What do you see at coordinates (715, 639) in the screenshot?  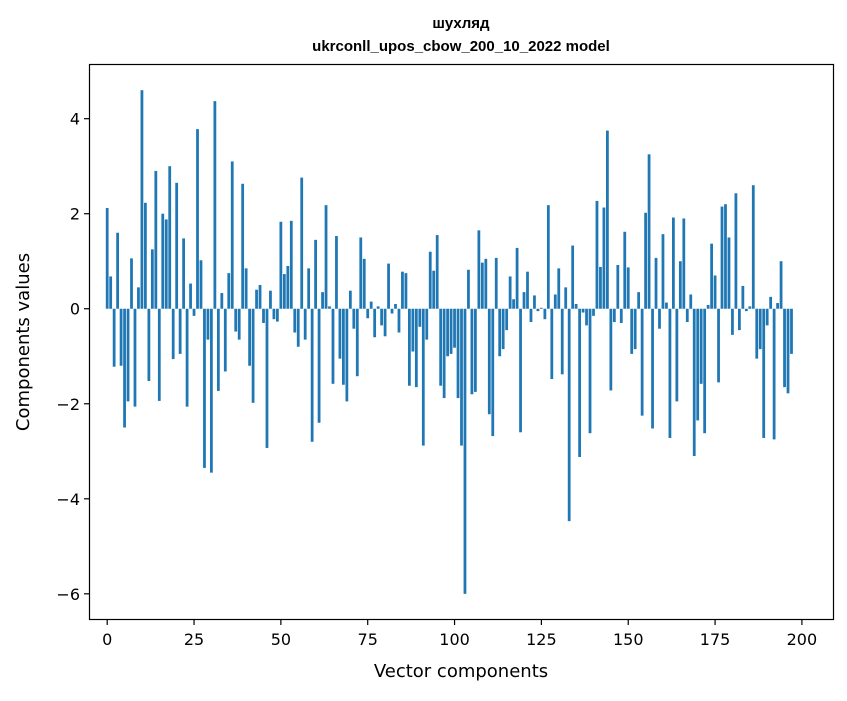 I see `x-tick-label: 175` at bounding box center [715, 639].